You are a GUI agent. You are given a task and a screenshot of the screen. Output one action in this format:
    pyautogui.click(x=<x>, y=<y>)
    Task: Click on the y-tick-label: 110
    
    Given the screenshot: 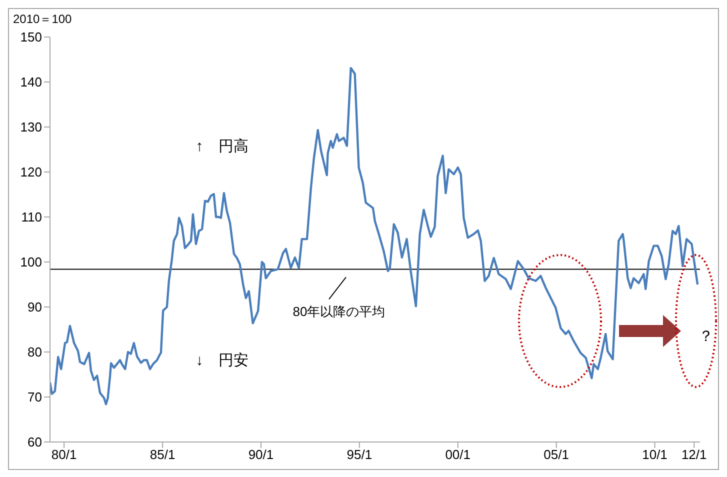 What is the action you would take?
    pyautogui.click(x=31, y=217)
    